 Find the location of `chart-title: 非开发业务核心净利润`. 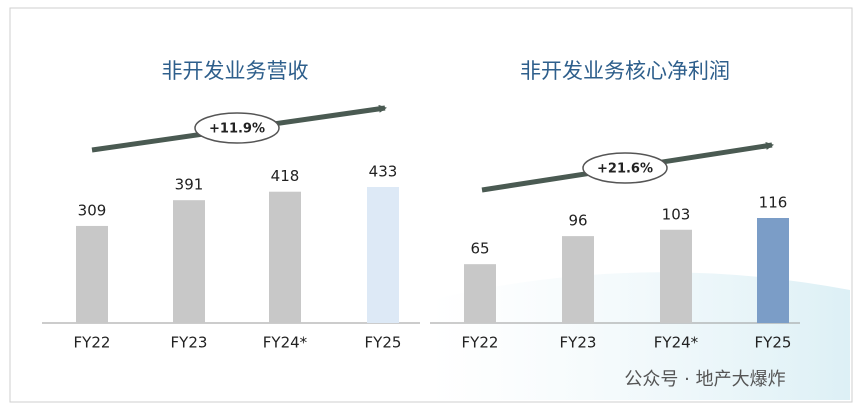

chart-title: 非开发业务核心净利润 is located at coordinates (625, 71).